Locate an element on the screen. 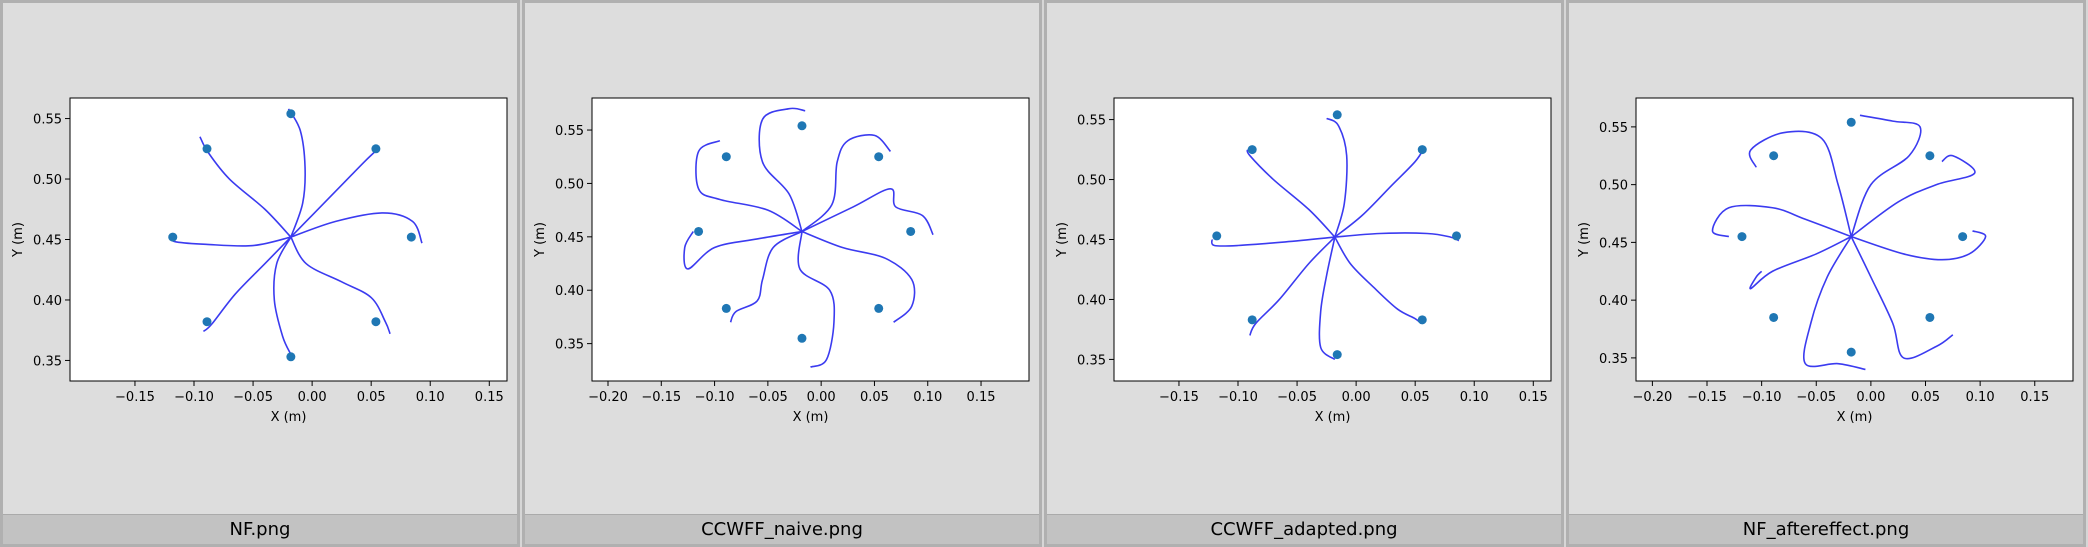 This screenshot has height=547, width=2088. image-caption: CCWFF_adapted.png is located at coordinates (1304, 529).